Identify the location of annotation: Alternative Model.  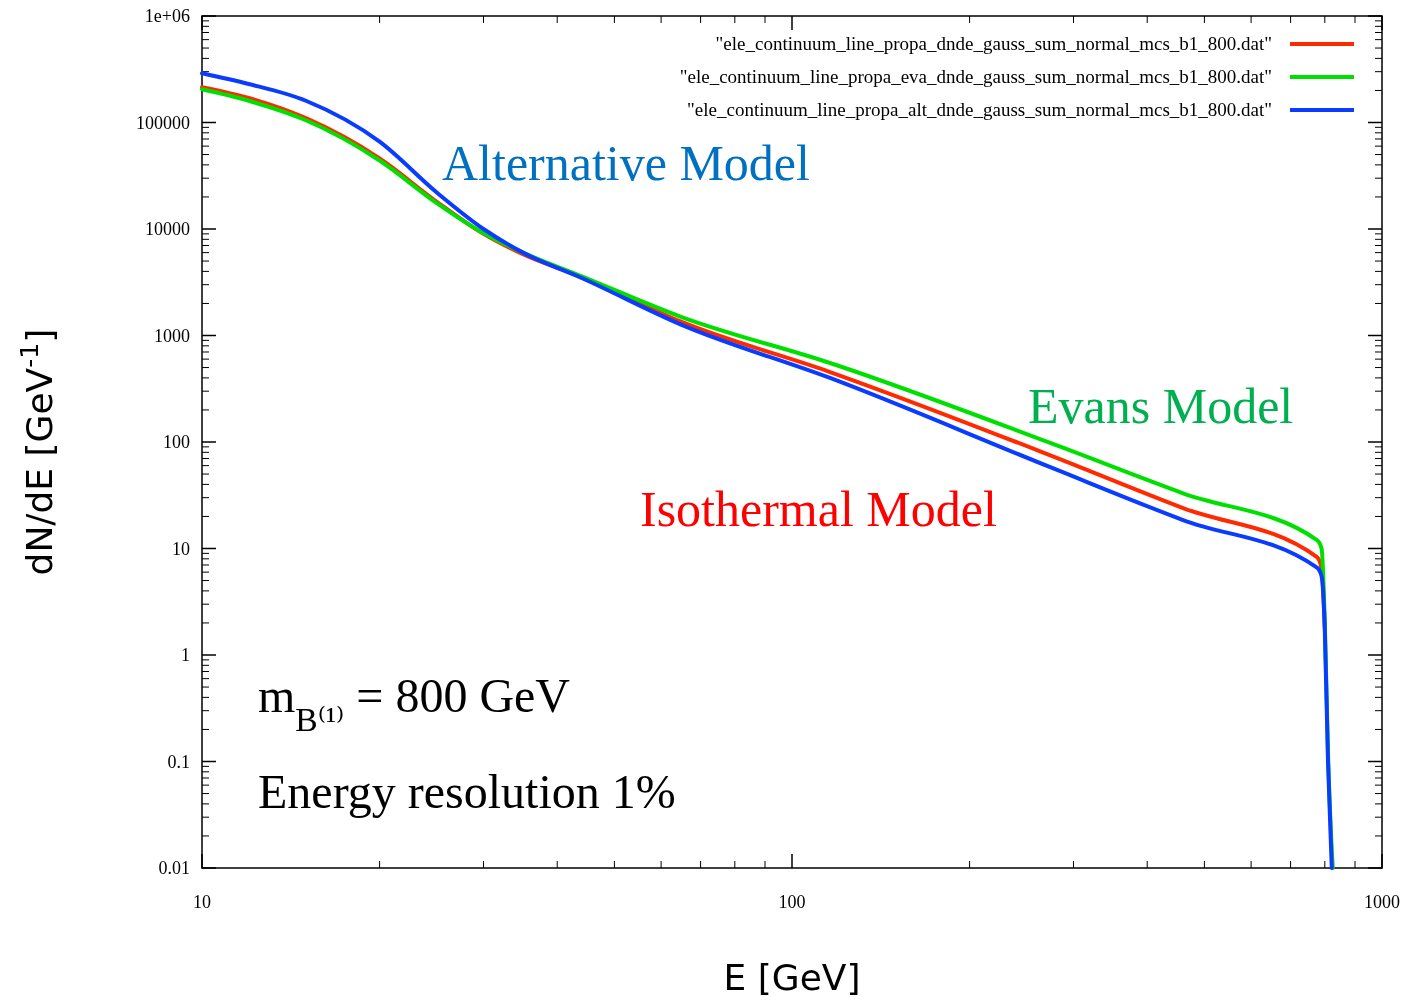
(626, 163).